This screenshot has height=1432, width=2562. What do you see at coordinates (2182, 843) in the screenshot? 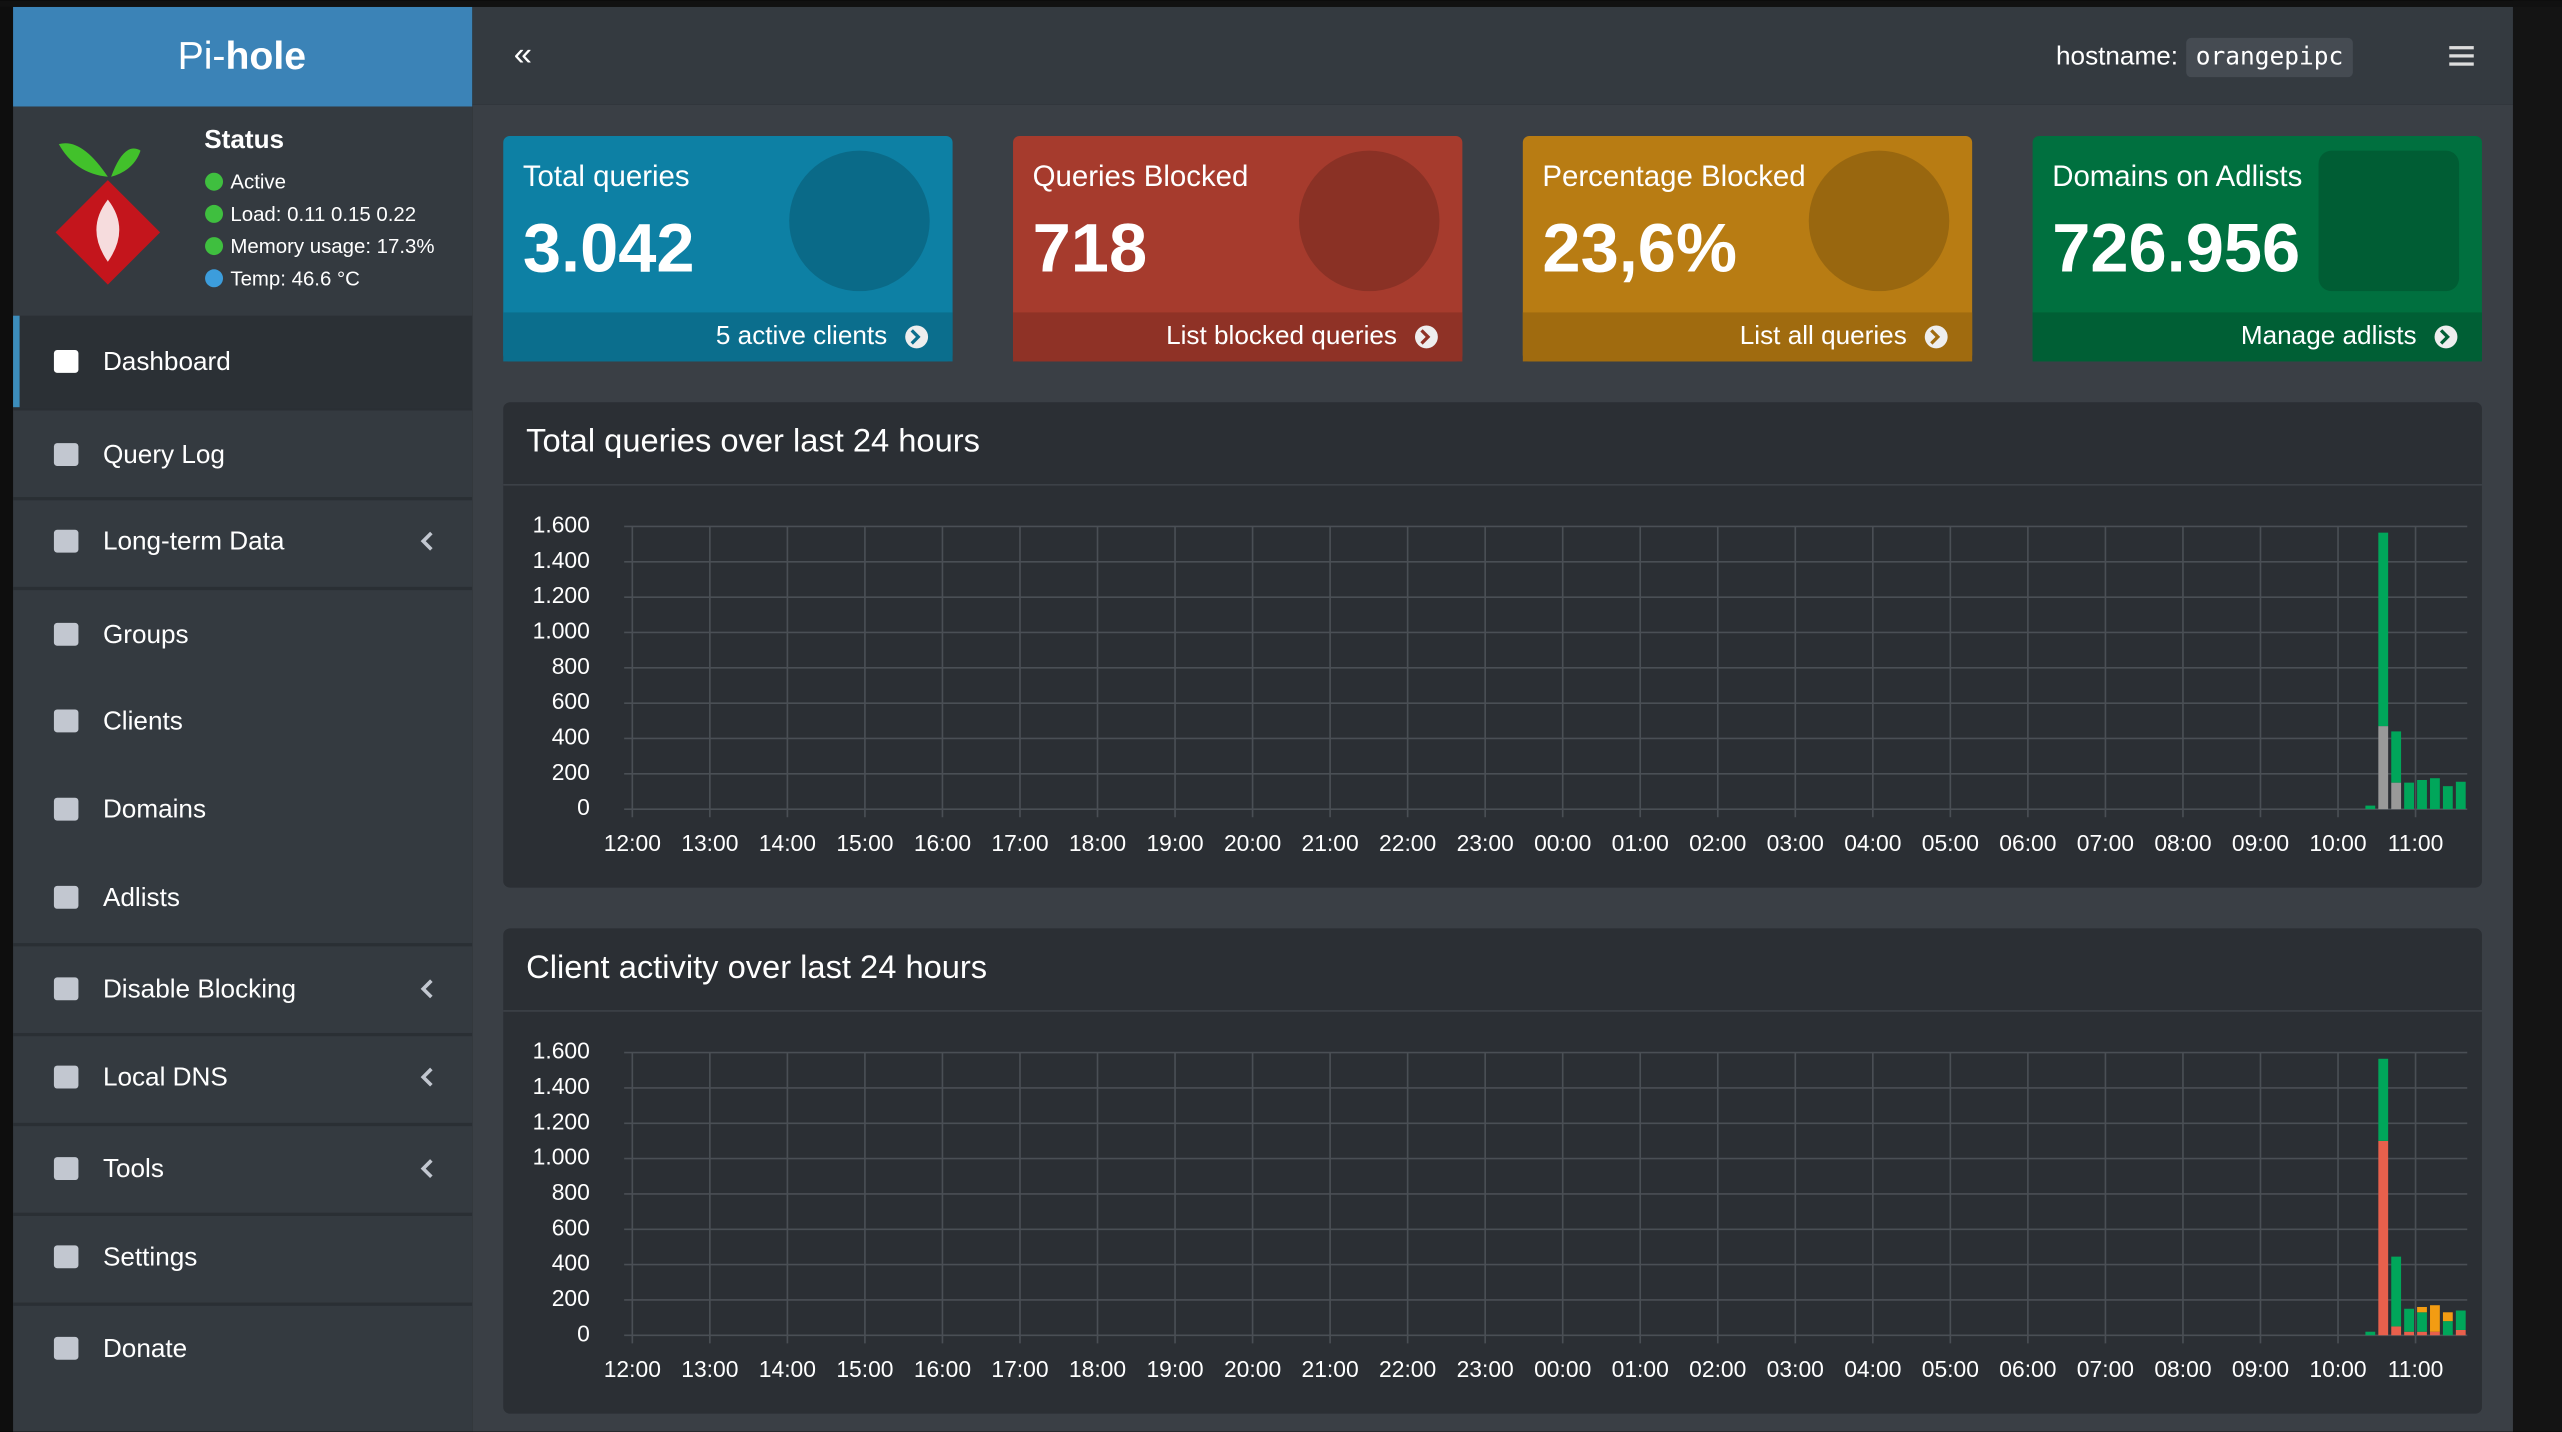
I see `x-tick-label: 08:00` at bounding box center [2182, 843].